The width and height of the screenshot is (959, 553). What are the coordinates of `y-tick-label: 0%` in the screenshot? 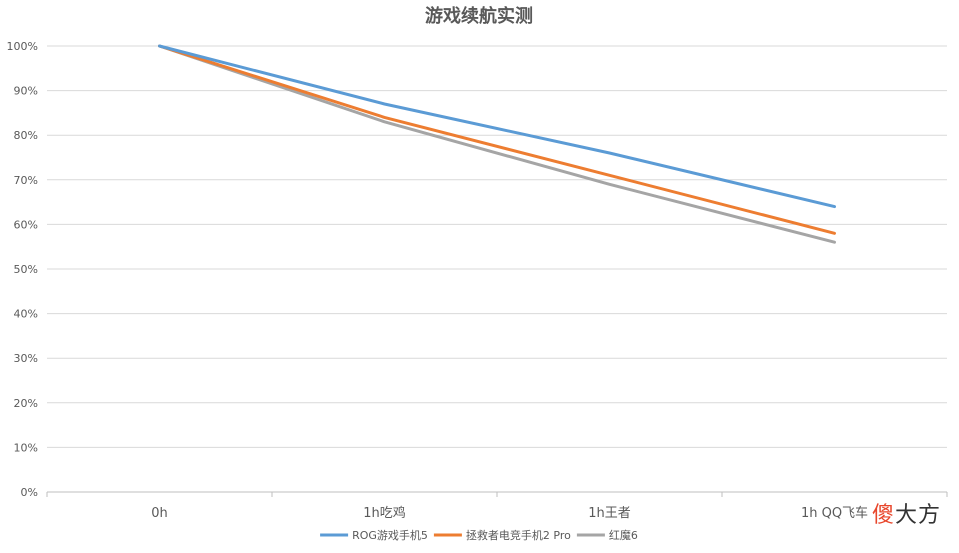 It's located at (29, 492).